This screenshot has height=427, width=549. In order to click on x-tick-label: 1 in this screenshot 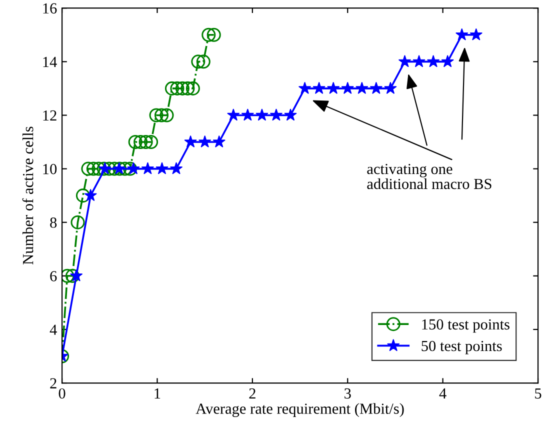, I will do `click(157, 393)`.